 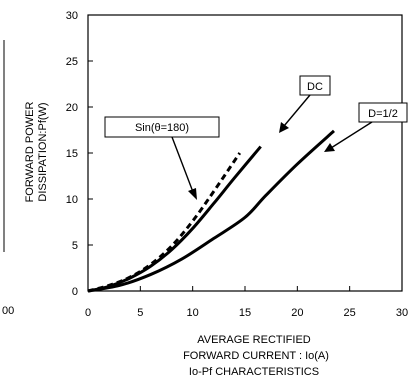 What do you see at coordinates (297, 313) in the screenshot?
I see `x-tick-label: 20` at bounding box center [297, 313].